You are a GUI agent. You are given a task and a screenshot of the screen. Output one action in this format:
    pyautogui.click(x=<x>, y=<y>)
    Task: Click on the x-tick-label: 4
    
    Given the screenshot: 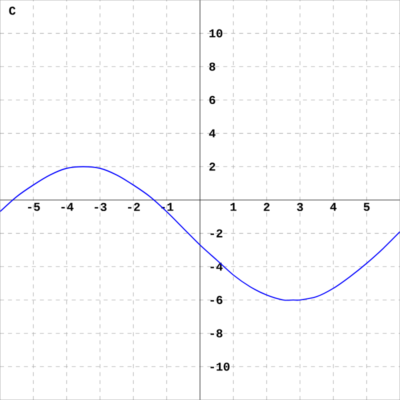 What is the action you would take?
    pyautogui.click(x=333, y=206)
    